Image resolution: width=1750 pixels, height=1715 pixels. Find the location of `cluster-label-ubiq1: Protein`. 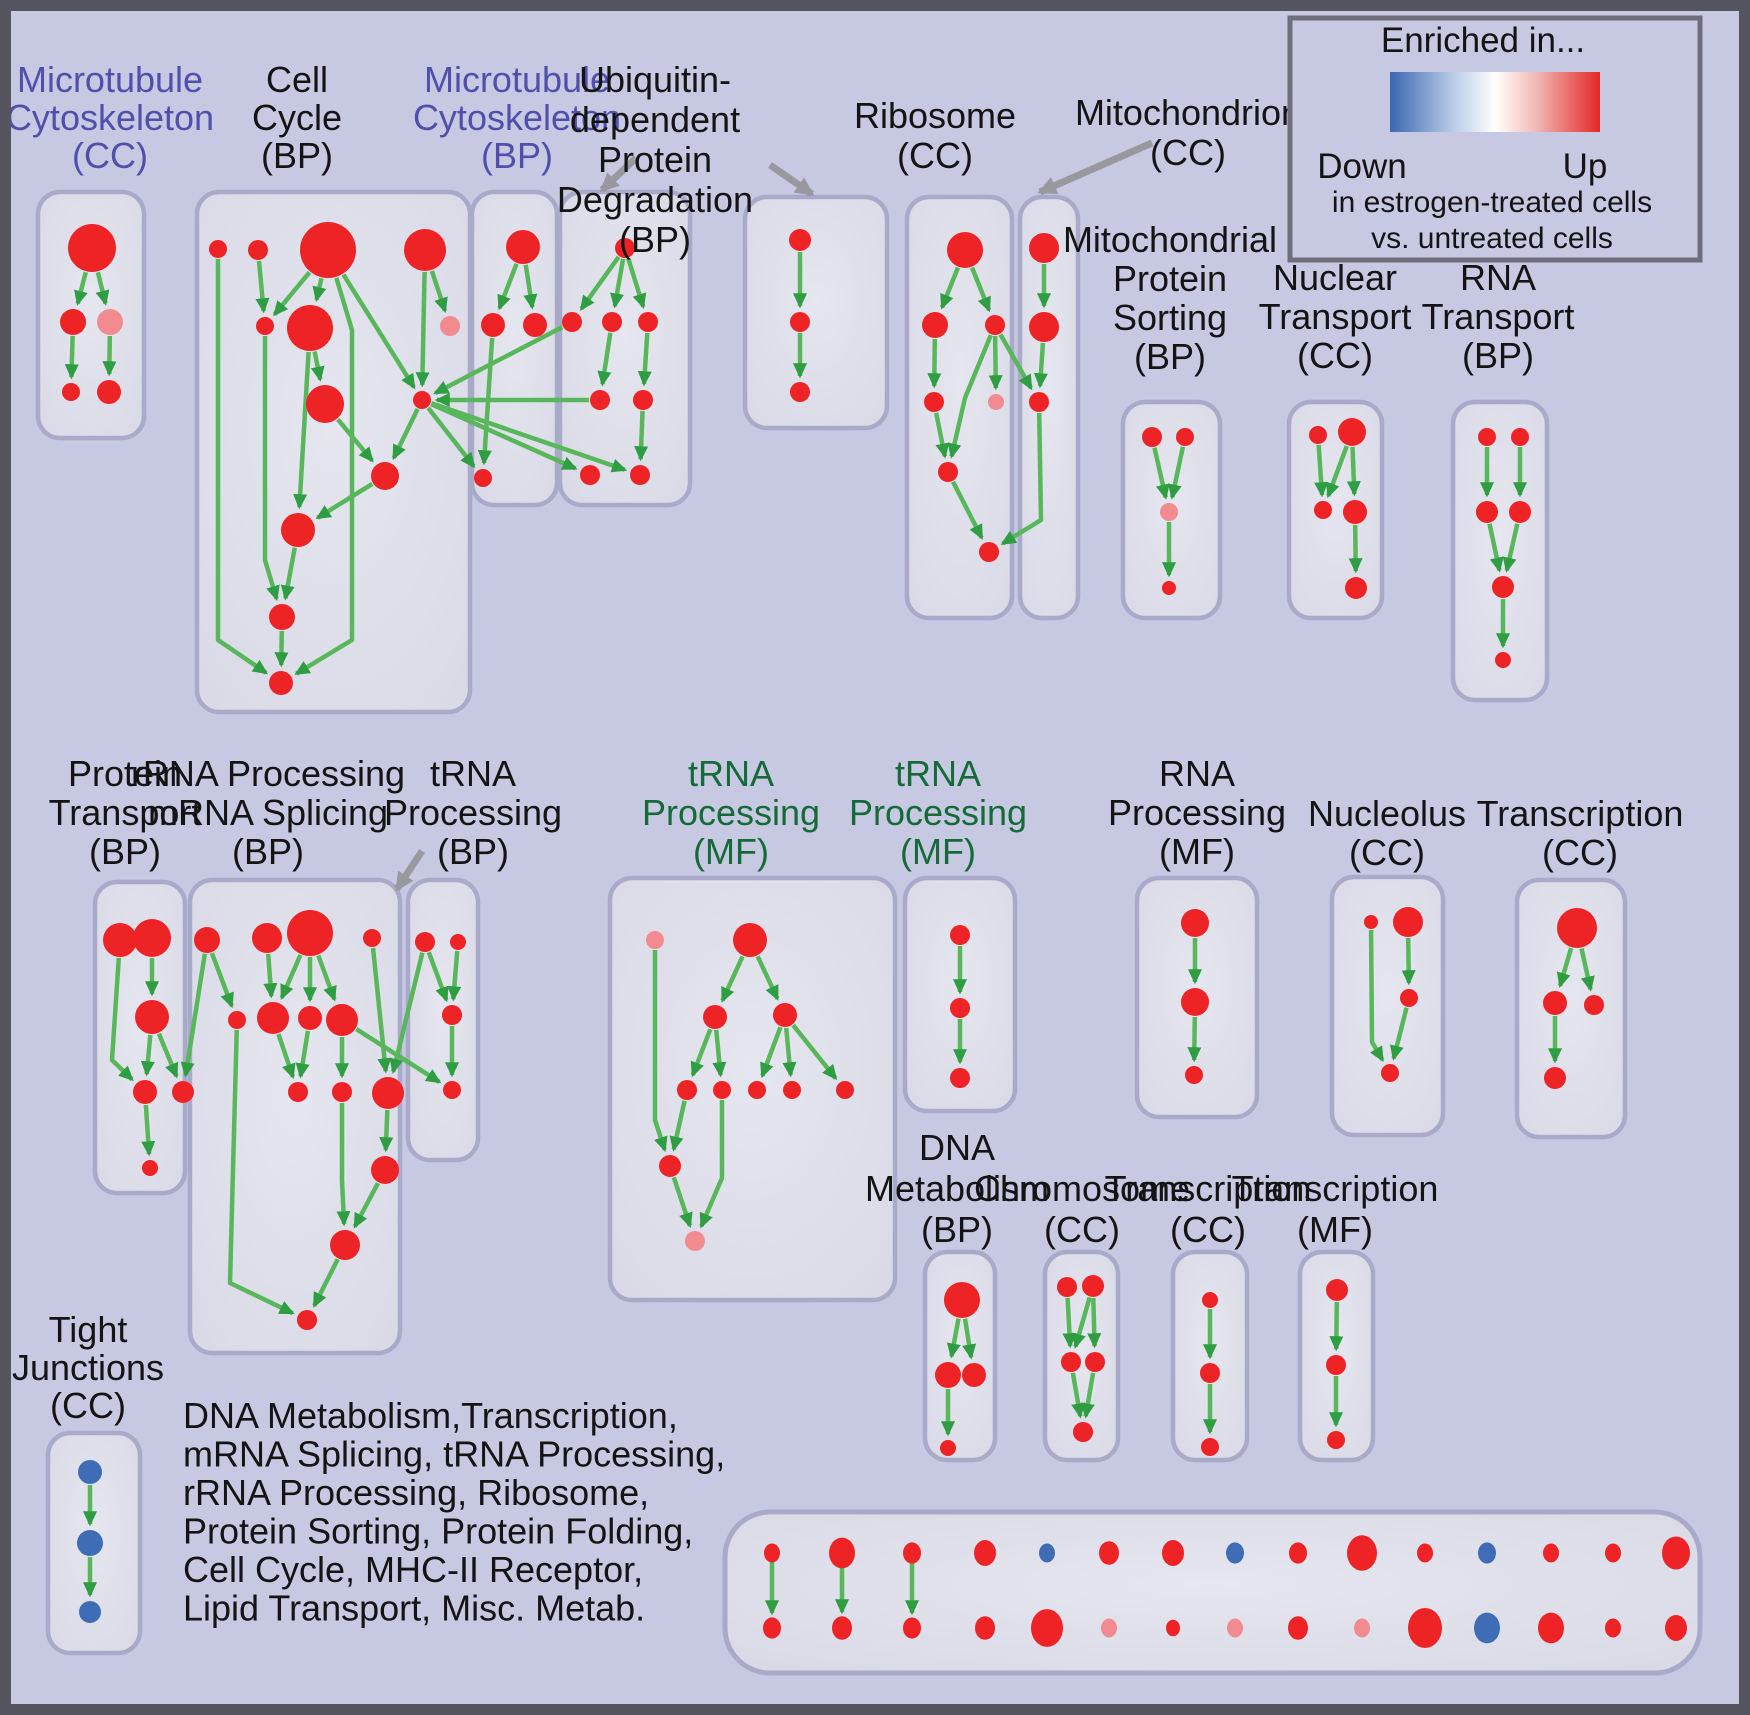

cluster-label-ubiq1: Protein is located at coordinates (655, 159).